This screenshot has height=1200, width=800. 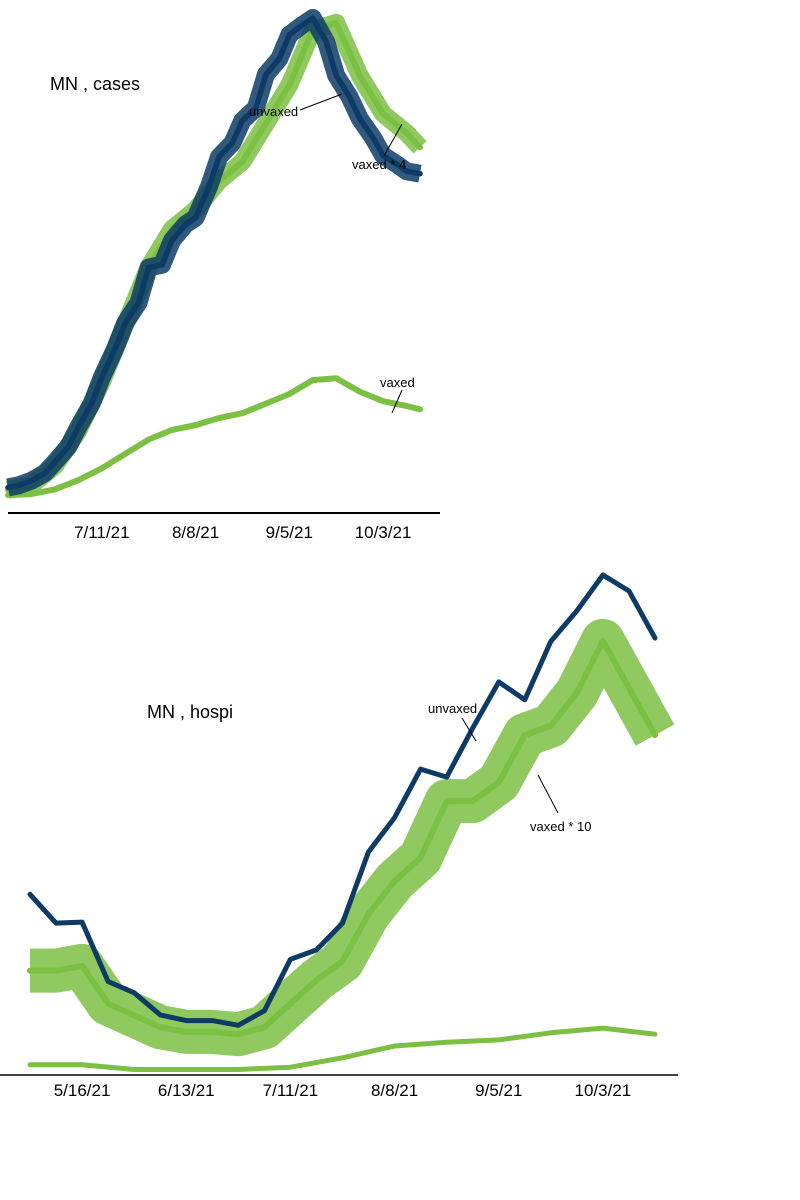 I want to click on hospi-unvaxed-leader, so click(x=469, y=729).